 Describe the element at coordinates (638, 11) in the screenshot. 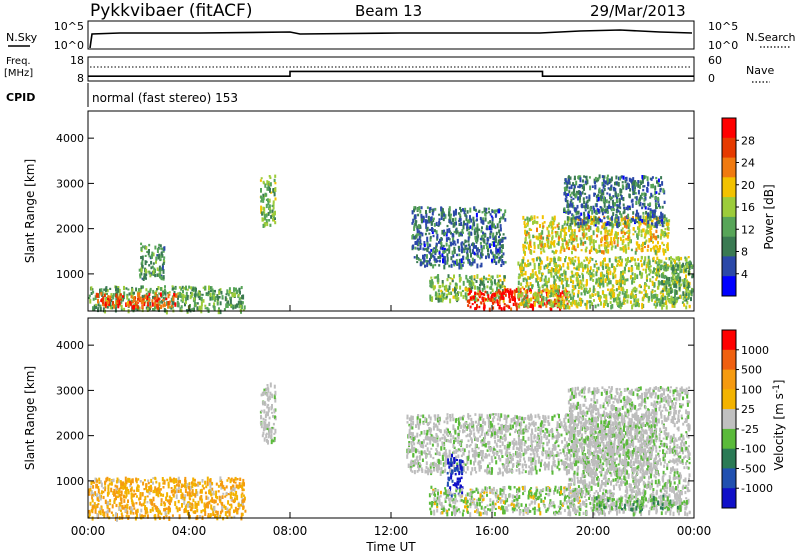

I see `date-title: 29/Mar/2013` at that location.